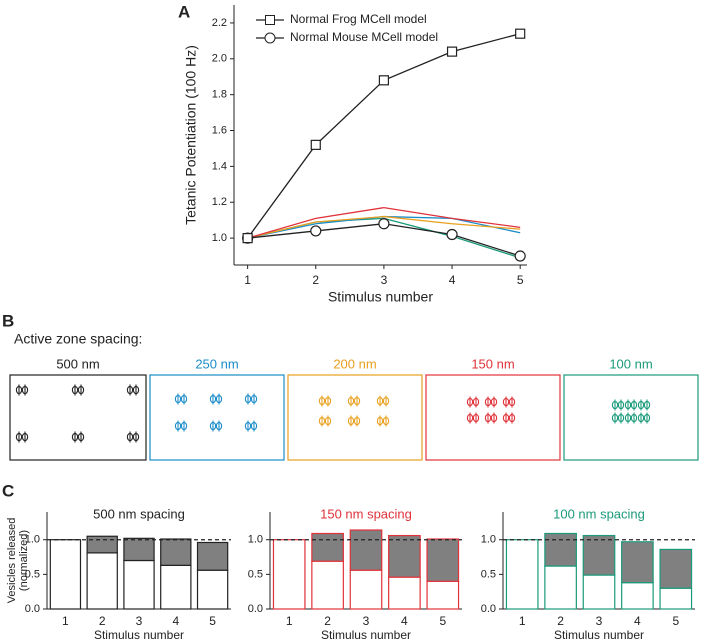  I want to click on y-axis-label: Tetanic Potentiation (100 Hz), so click(191, 135).